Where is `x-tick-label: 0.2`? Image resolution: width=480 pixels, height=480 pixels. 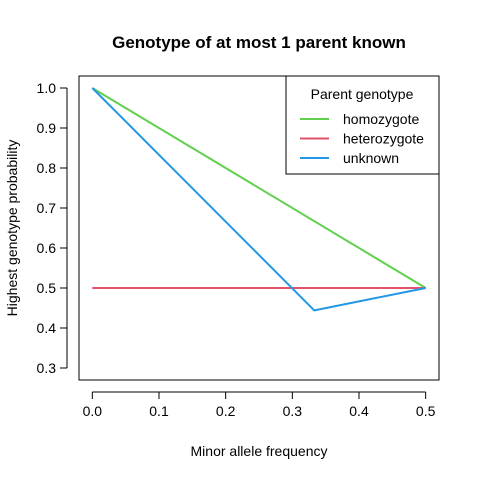
x-tick-label: 0.2 is located at coordinates (226, 411).